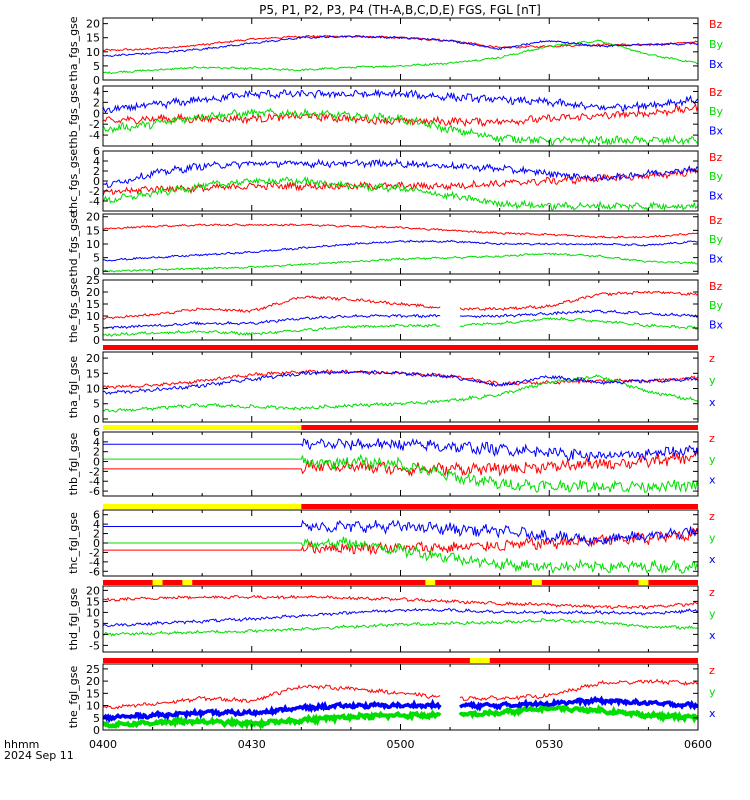  What do you see at coordinates (39, 755) in the screenshot?
I see `date-label: 2024 Sep 11` at bounding box center [39, 755].